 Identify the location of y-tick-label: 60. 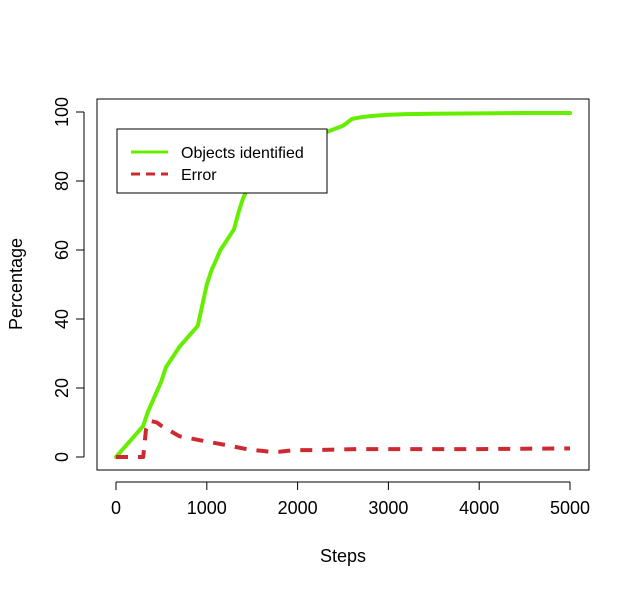
(62, 250).